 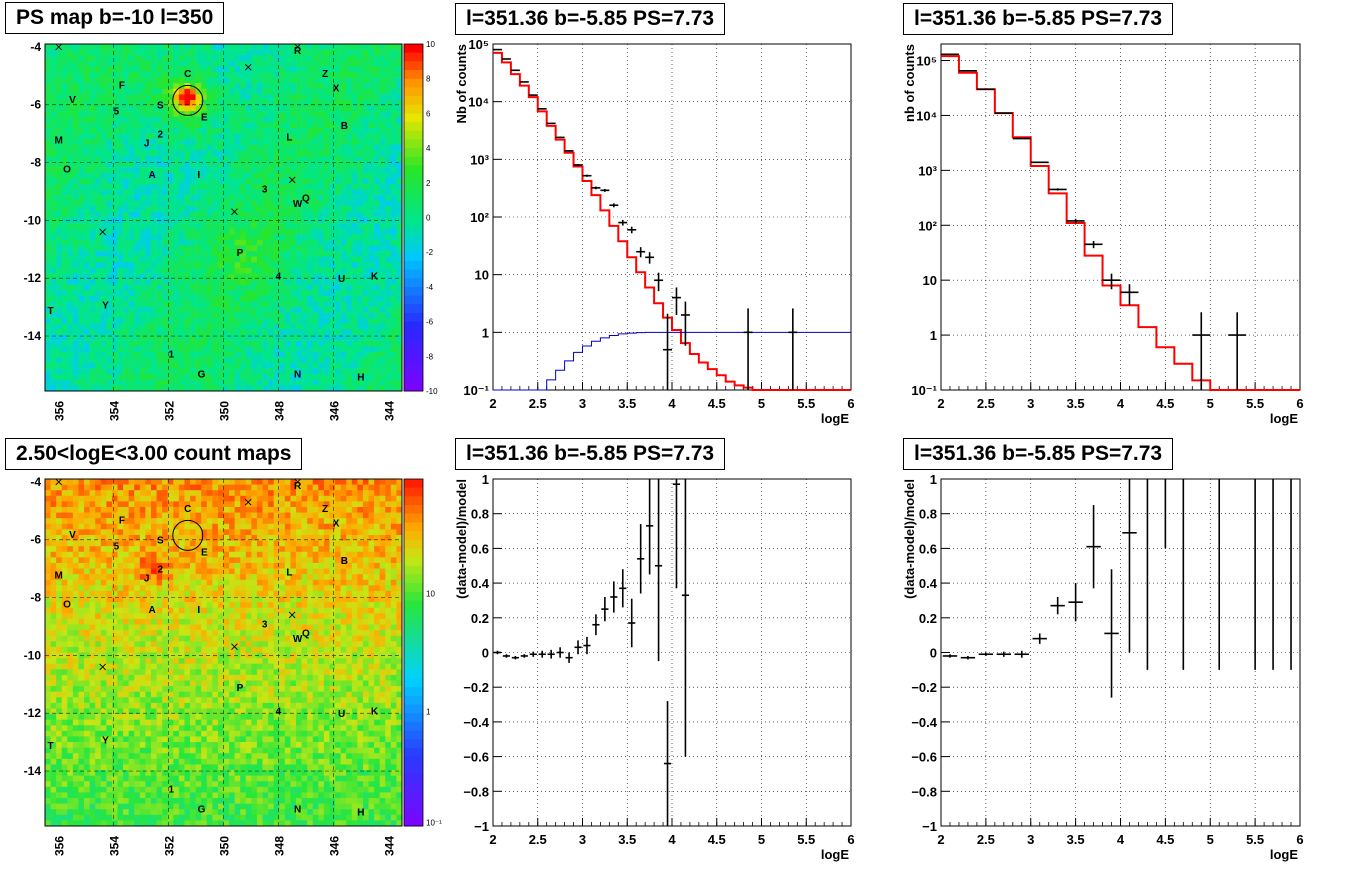 I want to click on y-tick-label: −0.6, so click(x=476, y=757).